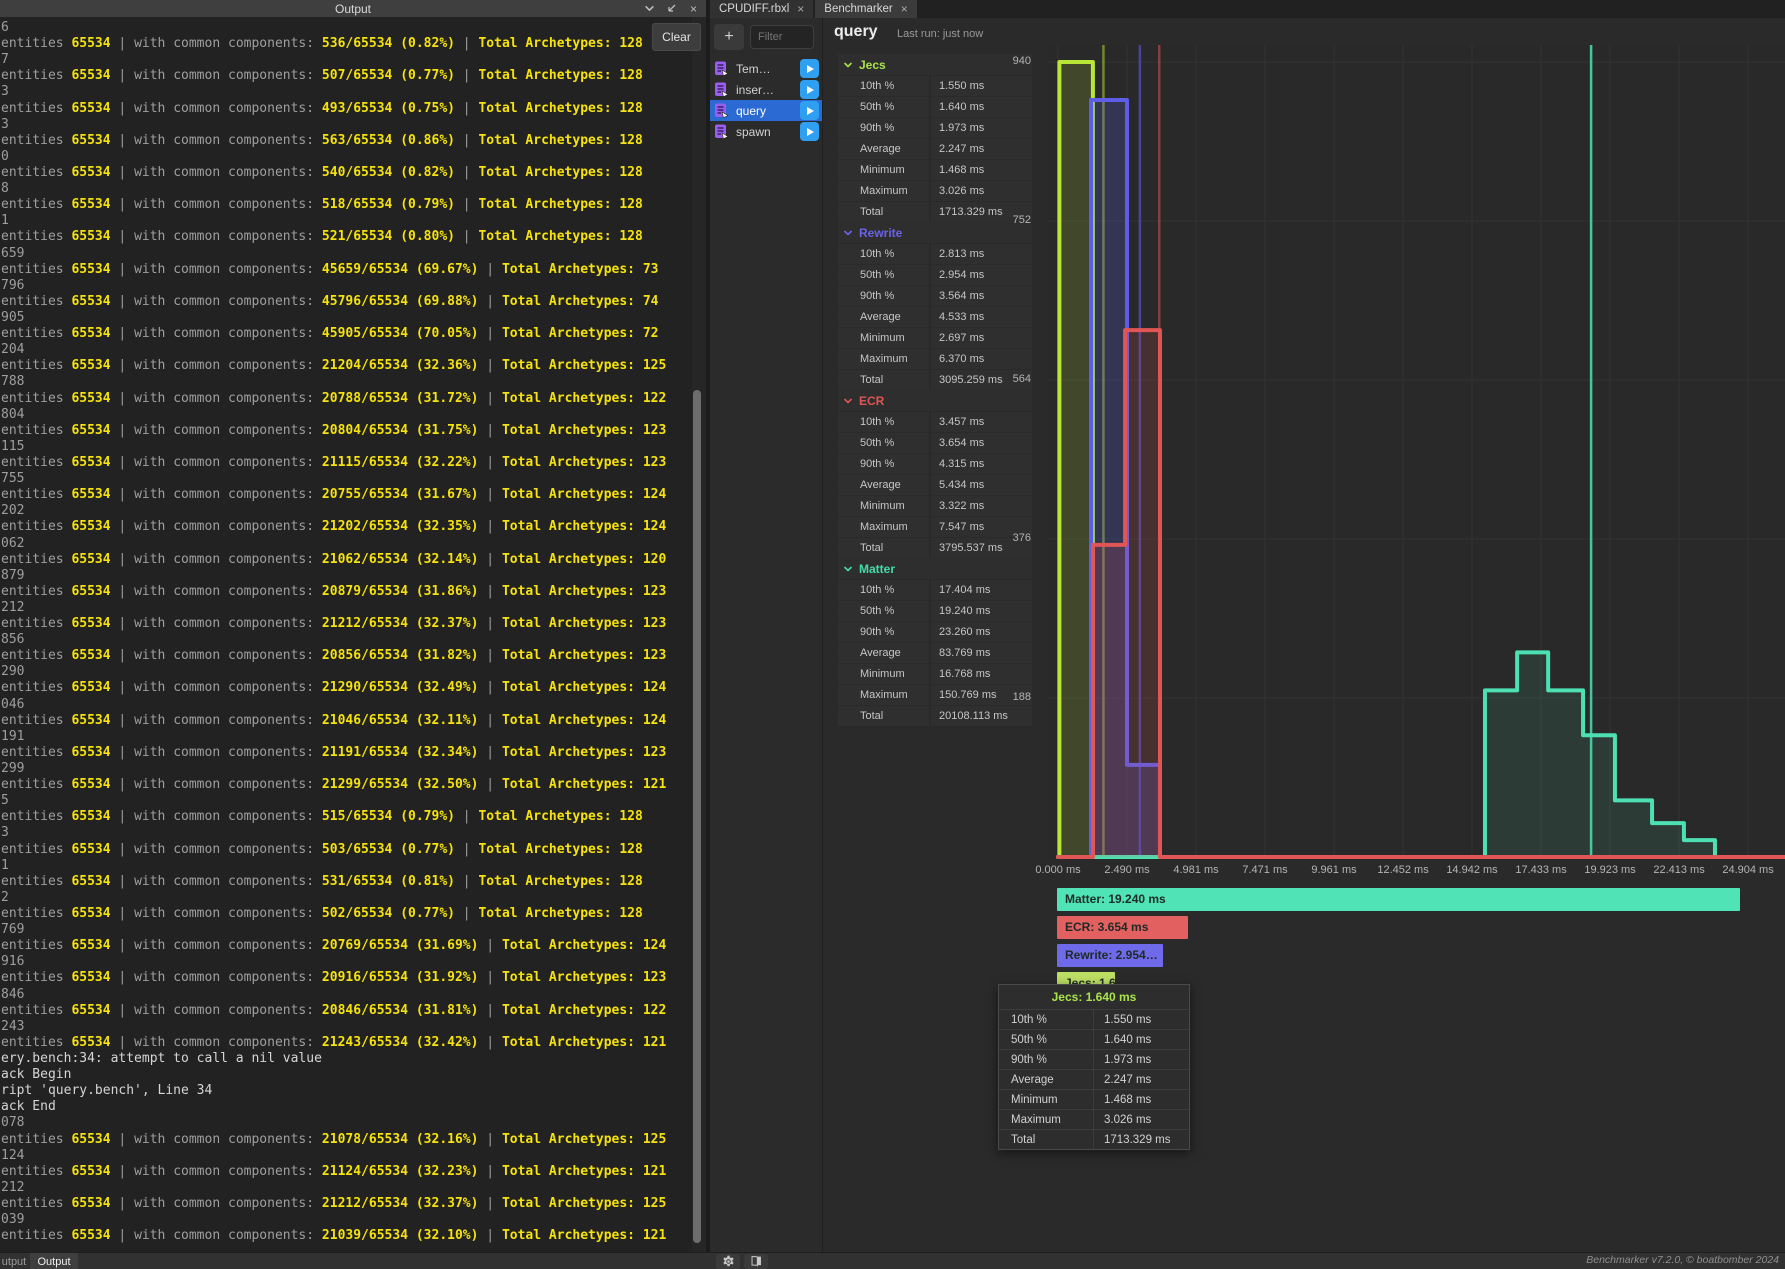  What do you see at coordinates (5, 156) in the screenshot?
I see `log-line: 0` at bounding box center [5, 156].